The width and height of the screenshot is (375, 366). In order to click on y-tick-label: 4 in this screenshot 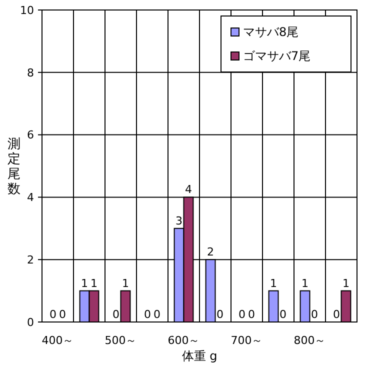, I will do `click(30, 197)`.